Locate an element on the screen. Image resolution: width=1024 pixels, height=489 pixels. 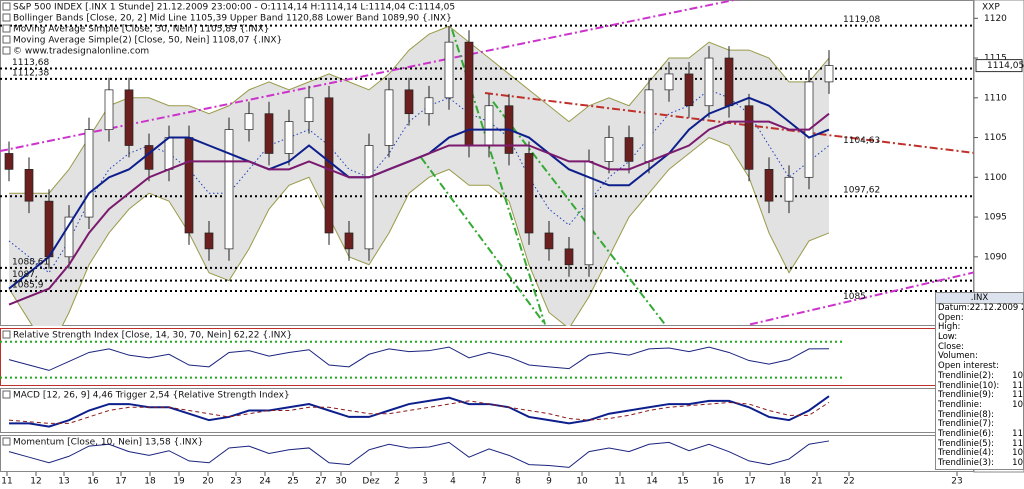
x-tick-label: 4 is located at coordinates (453, 482).